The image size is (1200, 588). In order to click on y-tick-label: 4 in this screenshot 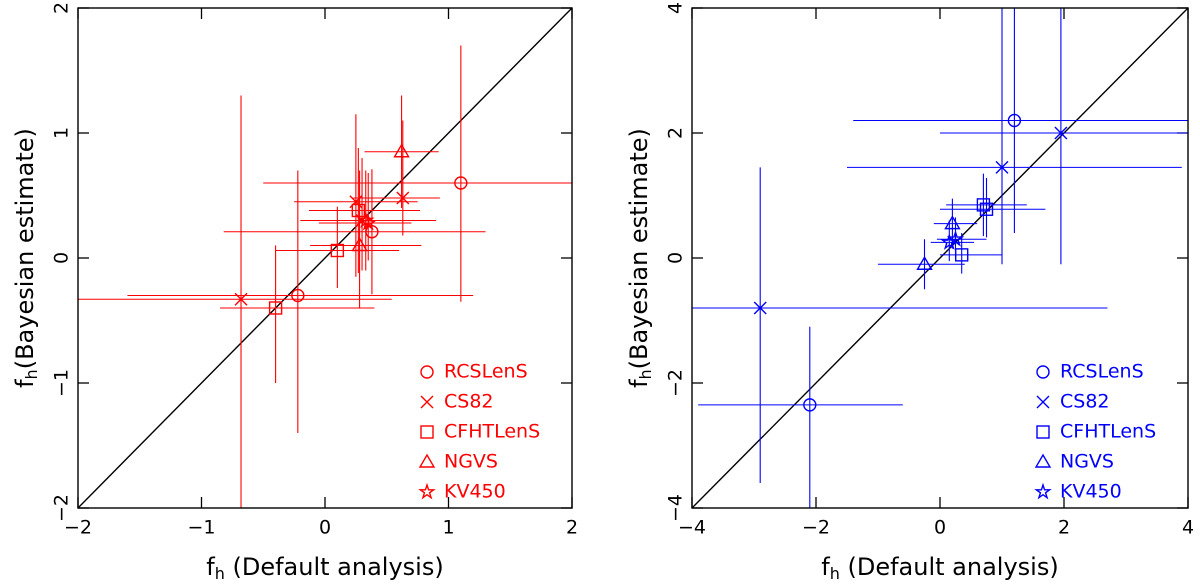, I will do `click(676, 8)`.